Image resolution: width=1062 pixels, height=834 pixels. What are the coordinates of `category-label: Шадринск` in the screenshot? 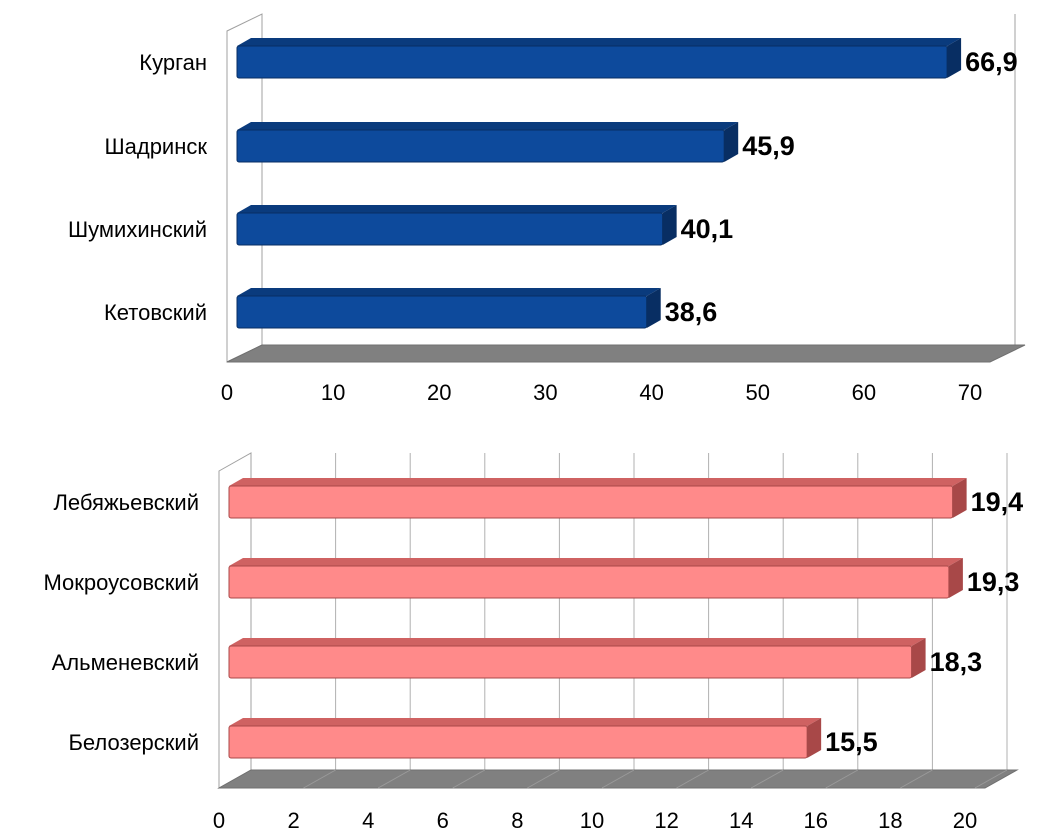 It's located at (155, 146).